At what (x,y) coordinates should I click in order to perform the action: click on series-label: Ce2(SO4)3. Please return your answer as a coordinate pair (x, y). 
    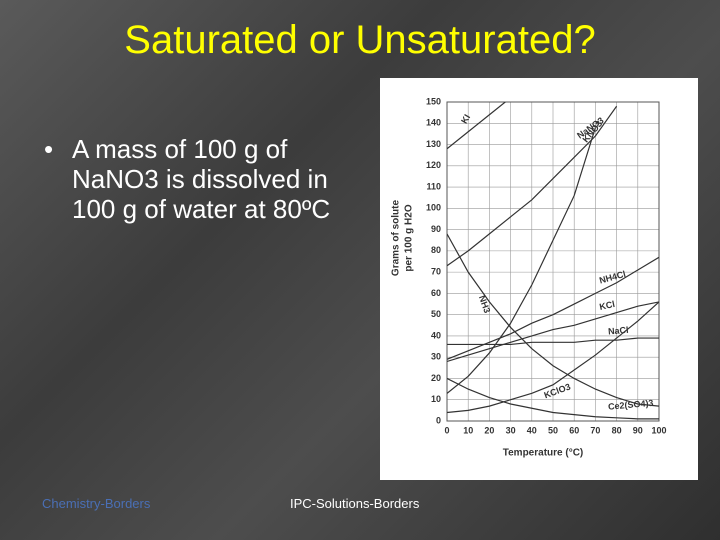
    Looking at the image, I should click on (631, 405).